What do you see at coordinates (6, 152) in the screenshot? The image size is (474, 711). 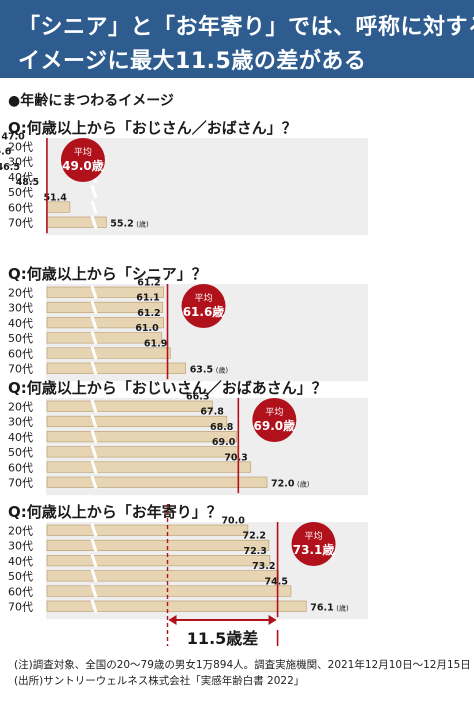 I see `data-label: 45.6` at bounding box center [6, 152].